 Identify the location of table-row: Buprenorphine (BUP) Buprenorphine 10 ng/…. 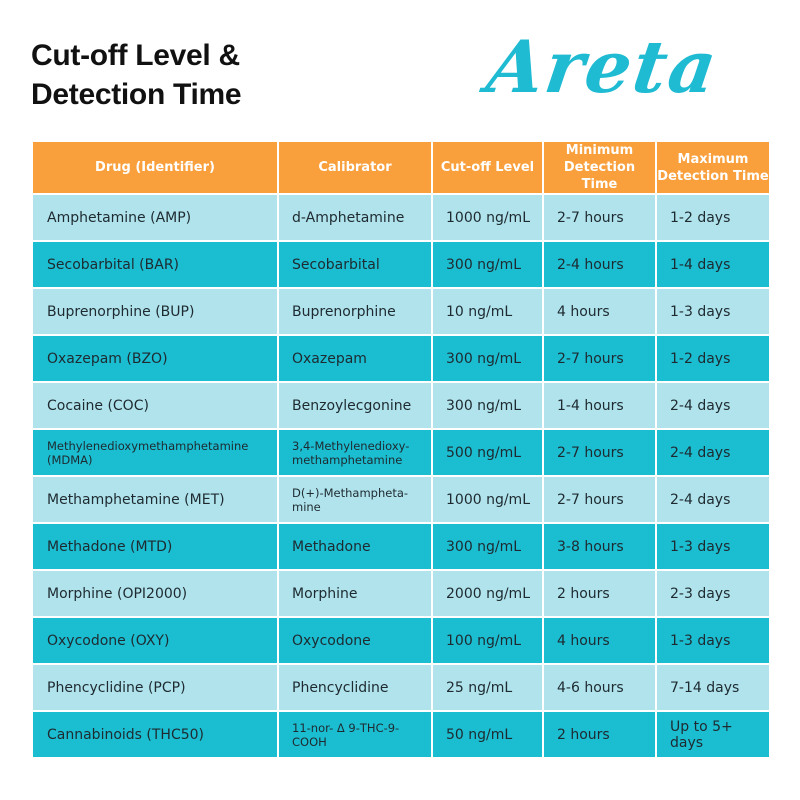
(401, 311).